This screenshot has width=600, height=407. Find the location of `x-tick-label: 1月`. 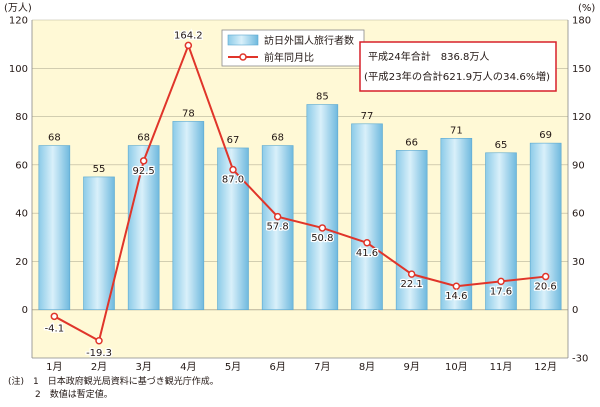

x-tick-label: 1月 is located at coordinates (54, 367).